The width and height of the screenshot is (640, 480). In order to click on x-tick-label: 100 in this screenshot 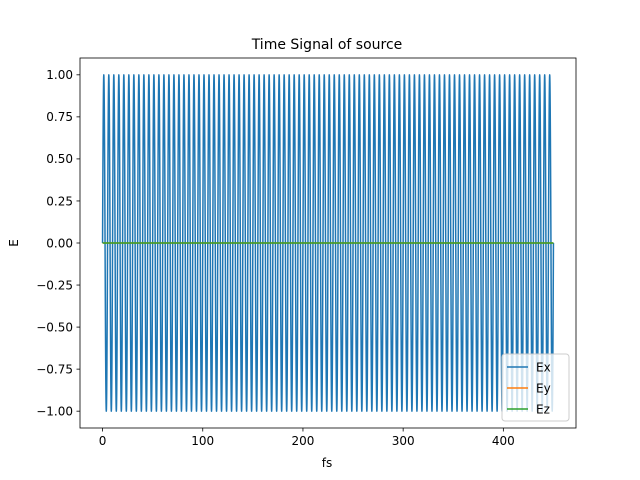, I will do `click(202, 441)`.